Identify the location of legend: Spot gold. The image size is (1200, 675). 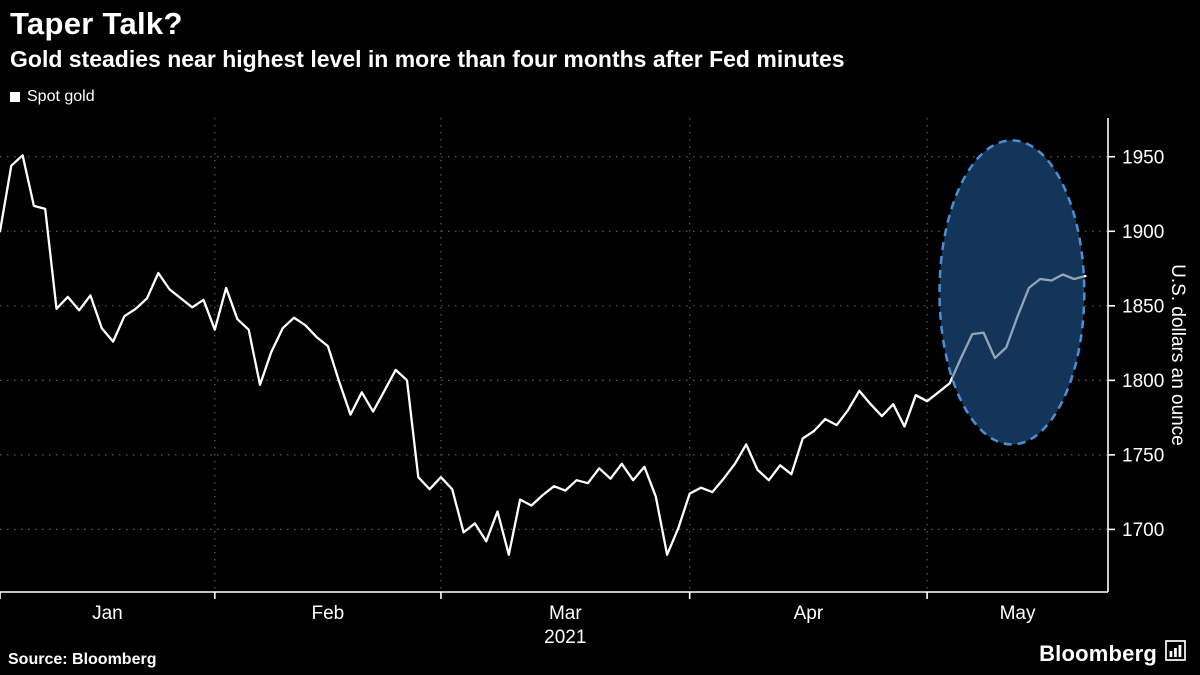
(427, 97).